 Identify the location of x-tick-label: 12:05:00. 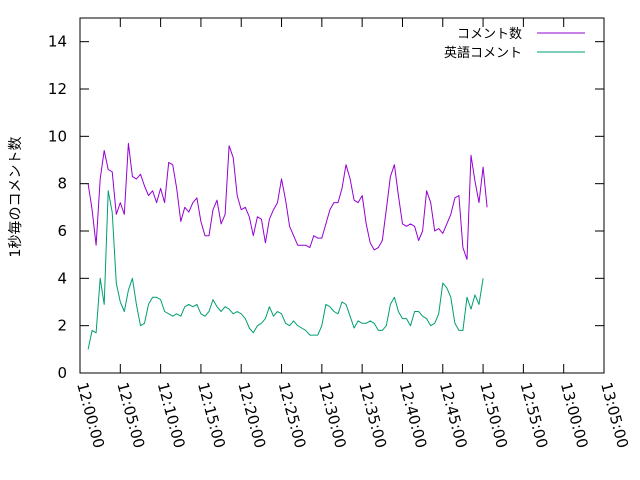
(130, 415).